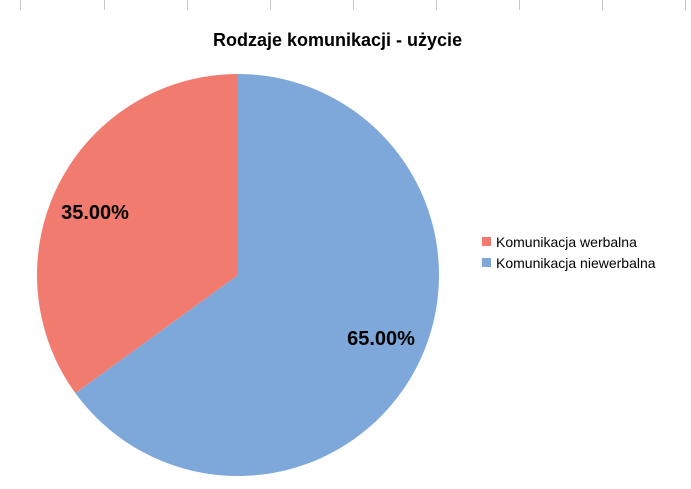  What do you see at coordinates (338, 40) in the screenshot?
I see `chart-title: Rodzaje komunikacji - użycie` at bounding box center [338, 40].